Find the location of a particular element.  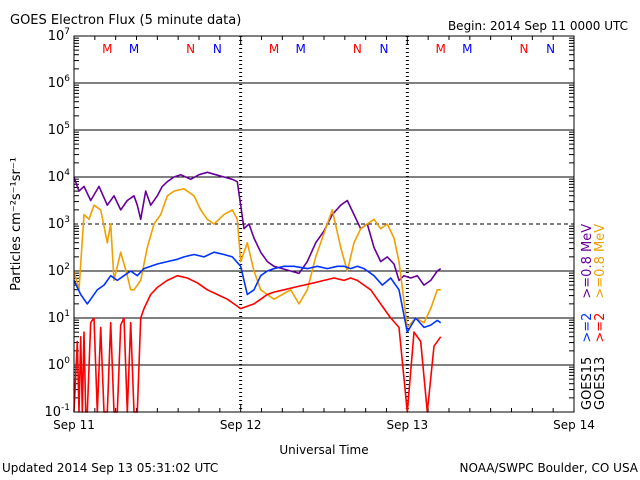

x-tick-label: Sep 12 is located at coordinates (241, 425).